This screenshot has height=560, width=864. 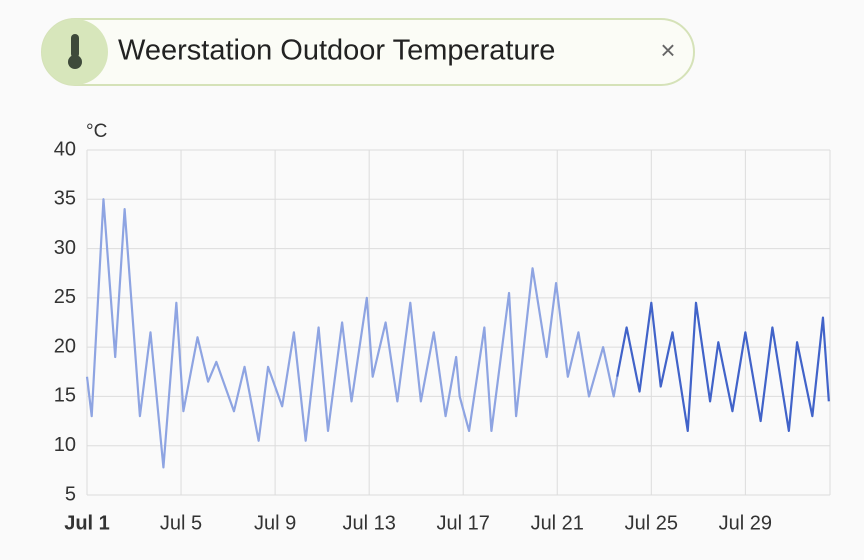 I want to click on y-tick-label: 30, so click(x=65, y=248).